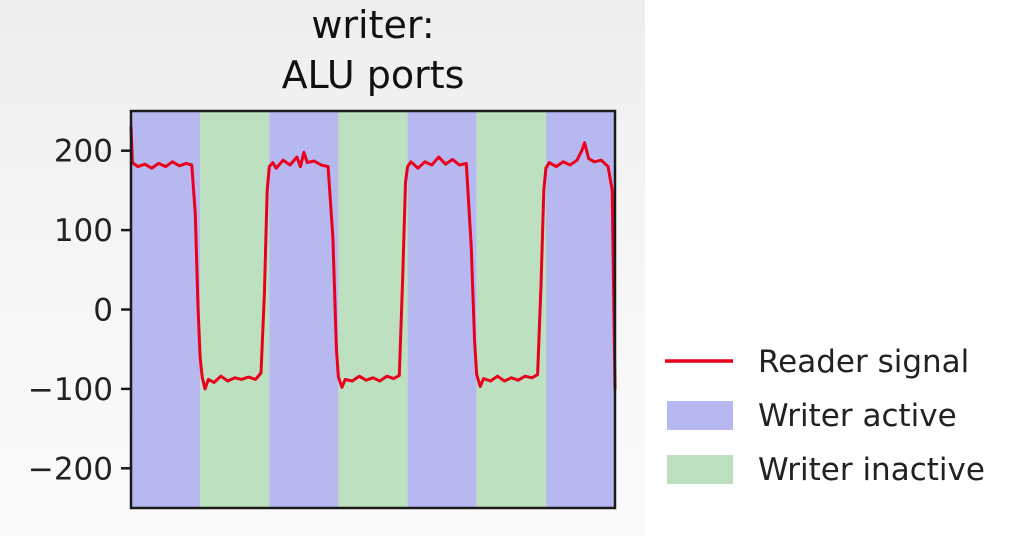  Describe the element at coordinates (373, 75) in the screenshot. I see `chart-title-line-2: ALU ports` at that location.